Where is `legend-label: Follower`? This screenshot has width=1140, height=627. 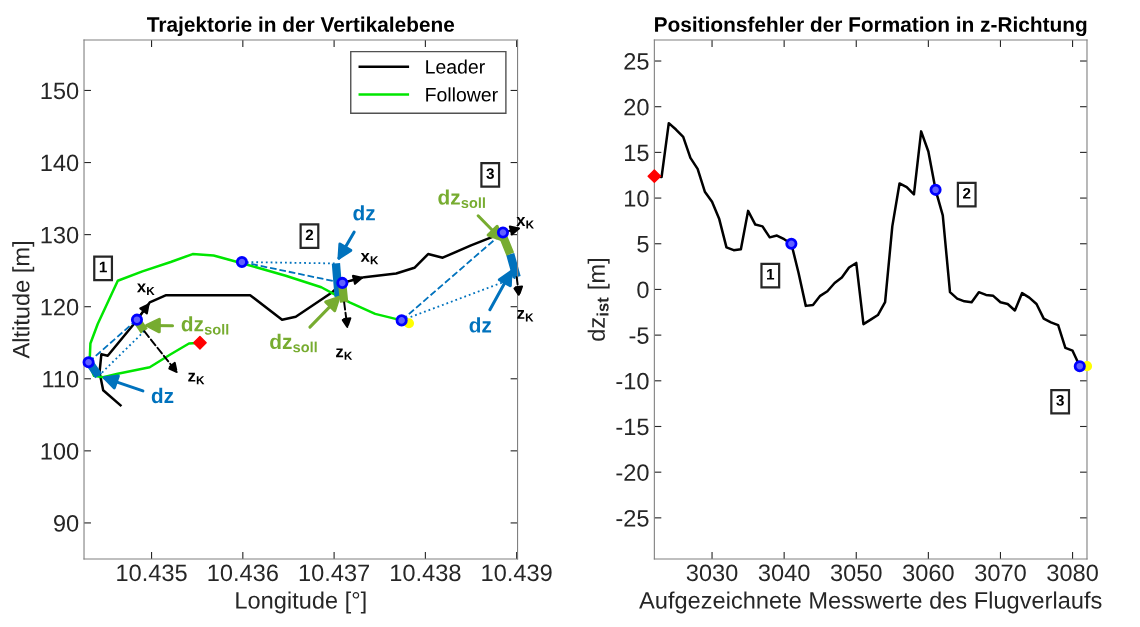 legend-label: Follower is located at coordinates (462, 94).